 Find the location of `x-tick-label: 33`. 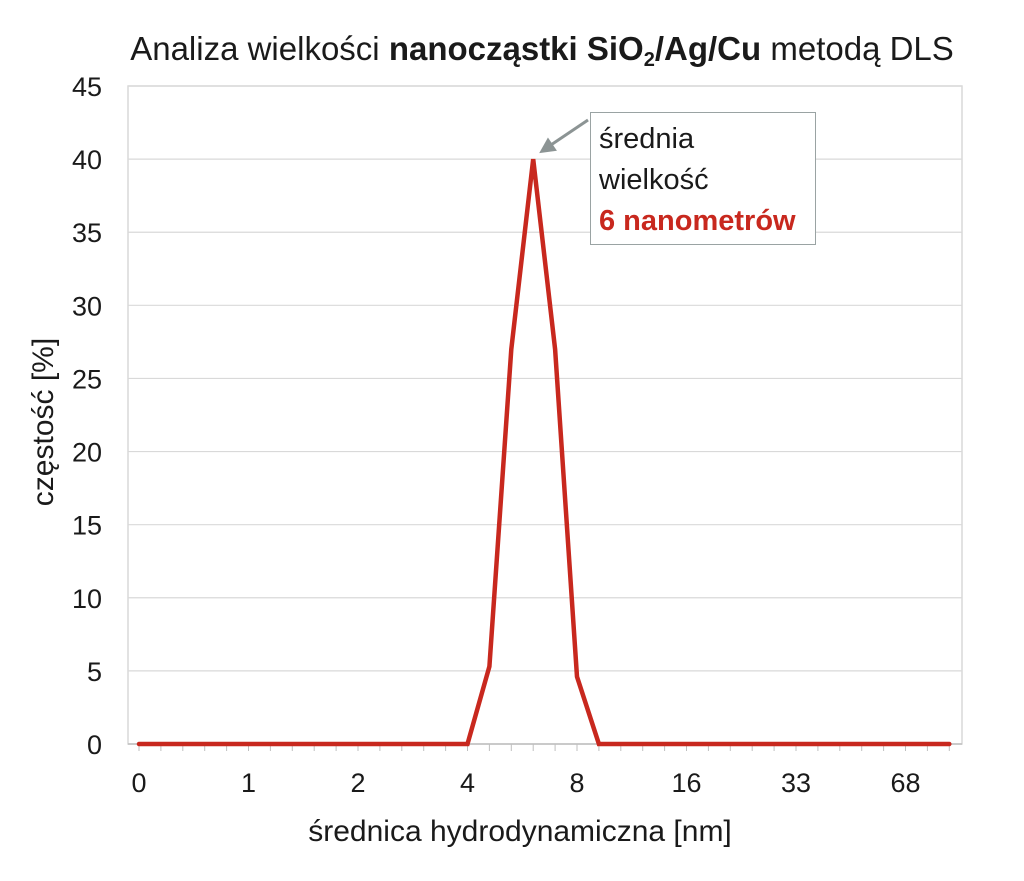

x-tick-label: 33 is located at coordinates (796, 783).